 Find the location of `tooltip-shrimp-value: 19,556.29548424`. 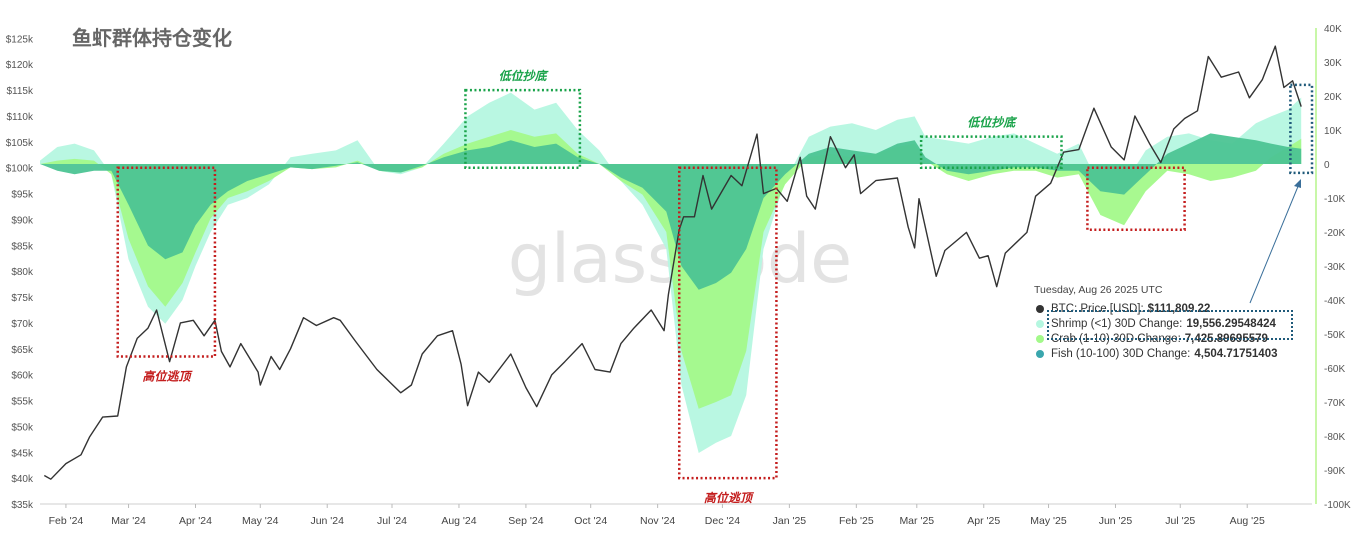

tooltip-shrimp-value: 19,556.29548424 is located at coordinates (1231, 323).